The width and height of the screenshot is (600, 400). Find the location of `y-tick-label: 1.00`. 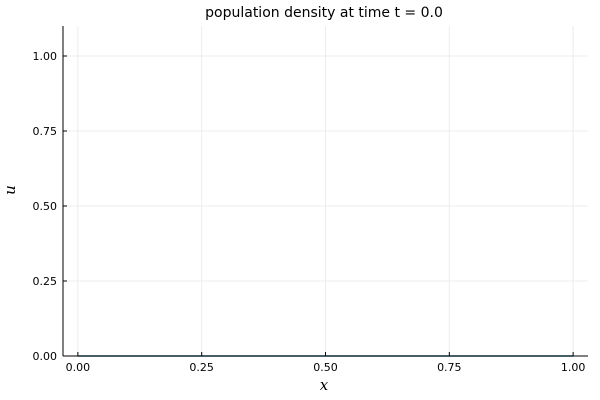

y-tick-label: 1.00 is located at coordinates (45, 56).